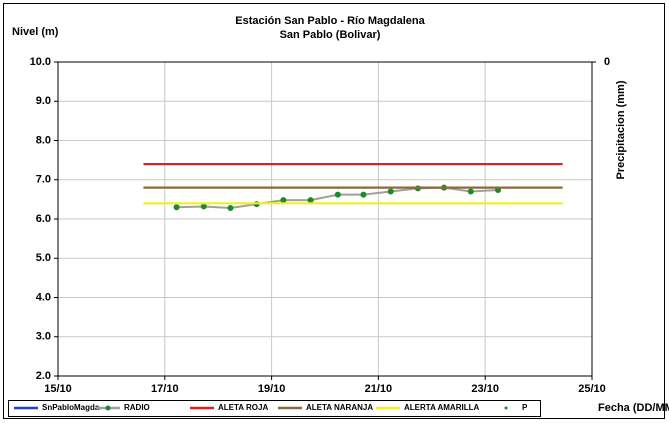 The width and height of the screenshot is (669, 423). I want to click on y-tick-label: 8.0, so click(43, 140).